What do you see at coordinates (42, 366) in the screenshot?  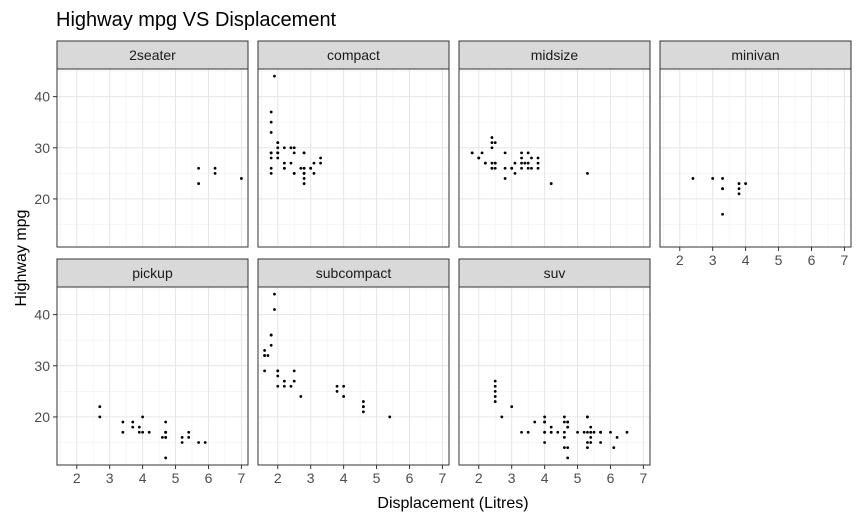 I see `y-tick-label: 30` at bounding box center [42, 366].